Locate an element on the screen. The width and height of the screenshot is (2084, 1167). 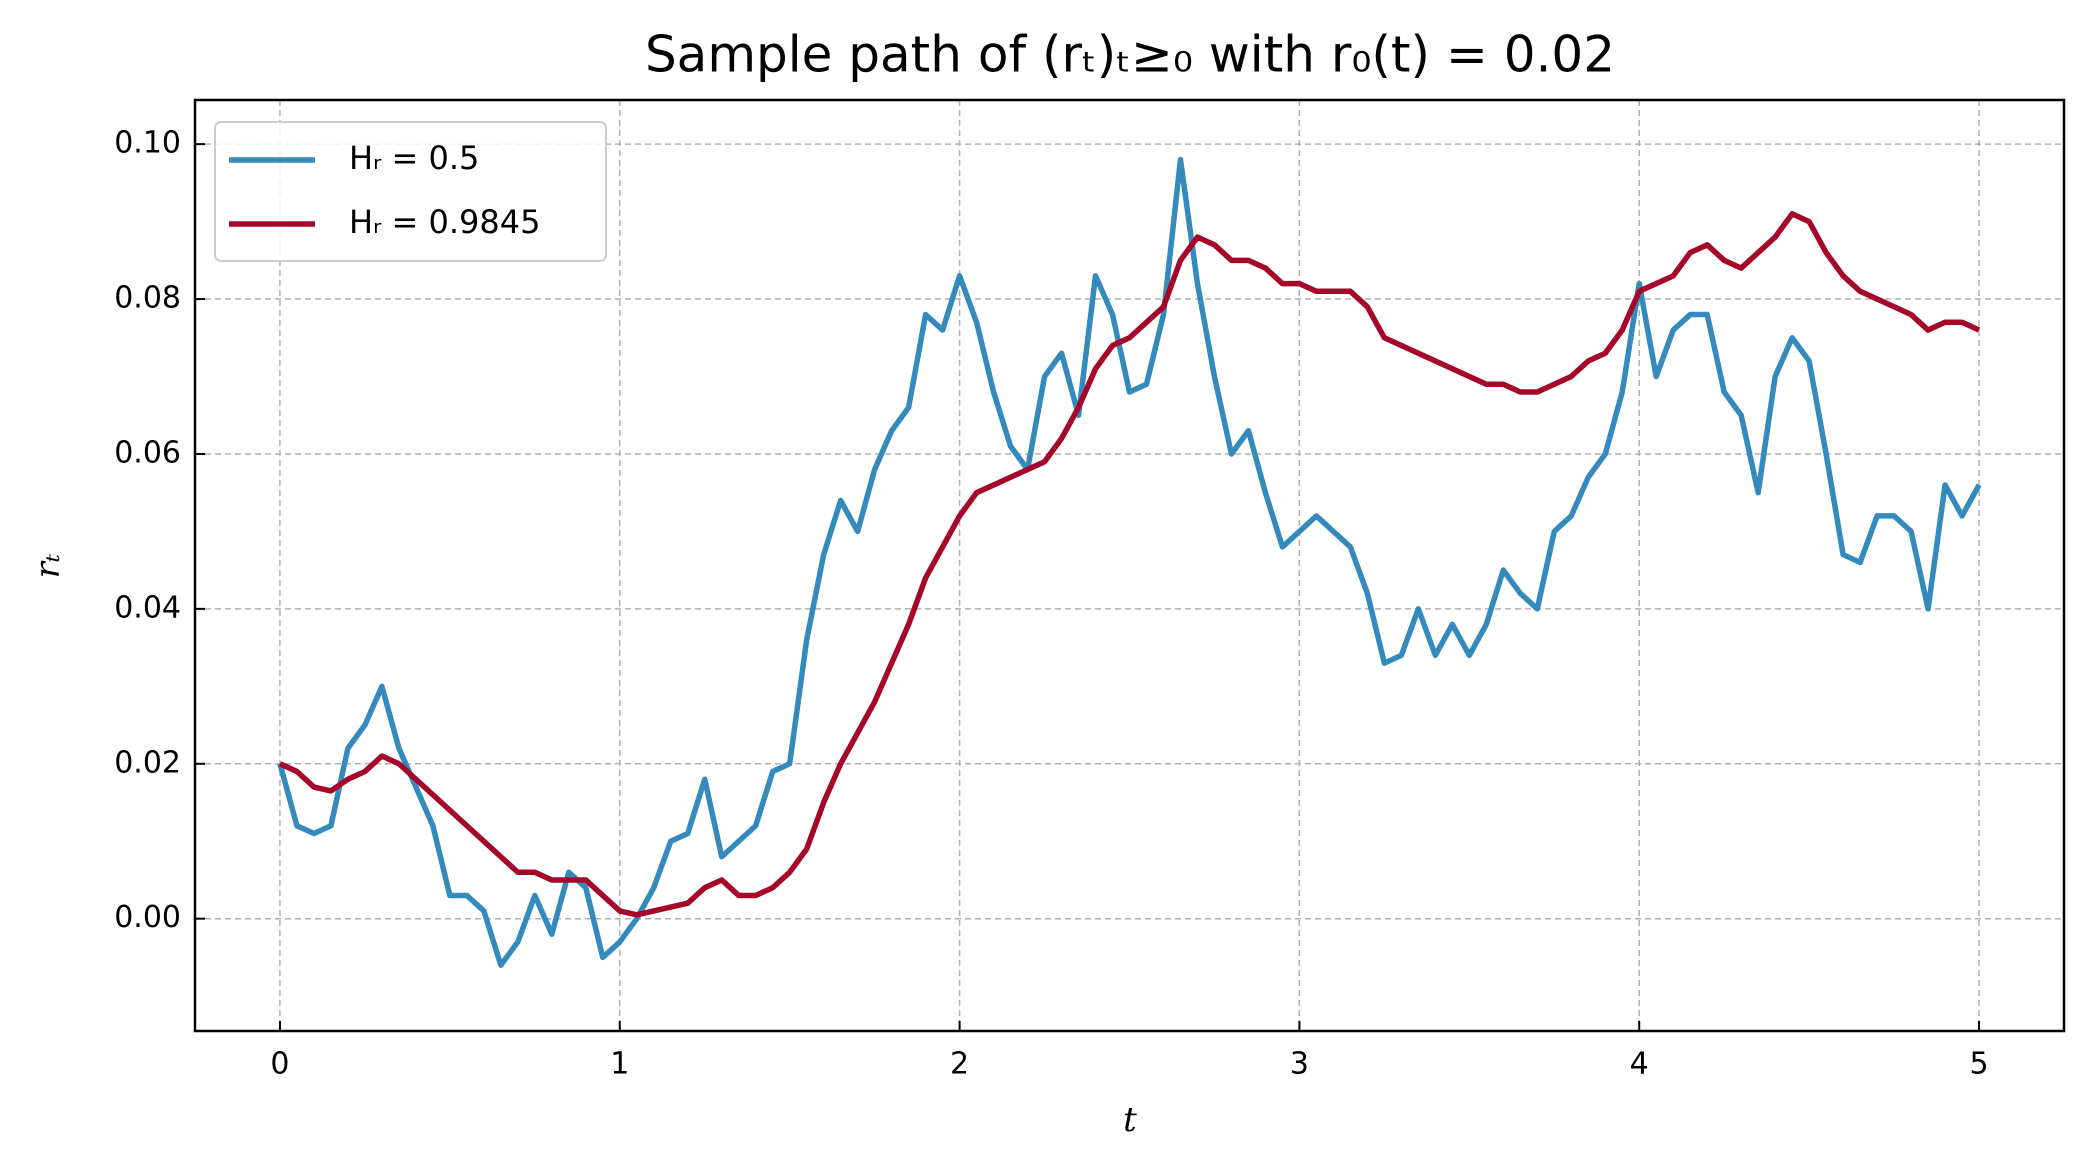
x-tick-label: 3 is located at coordinates (1299, 1064).